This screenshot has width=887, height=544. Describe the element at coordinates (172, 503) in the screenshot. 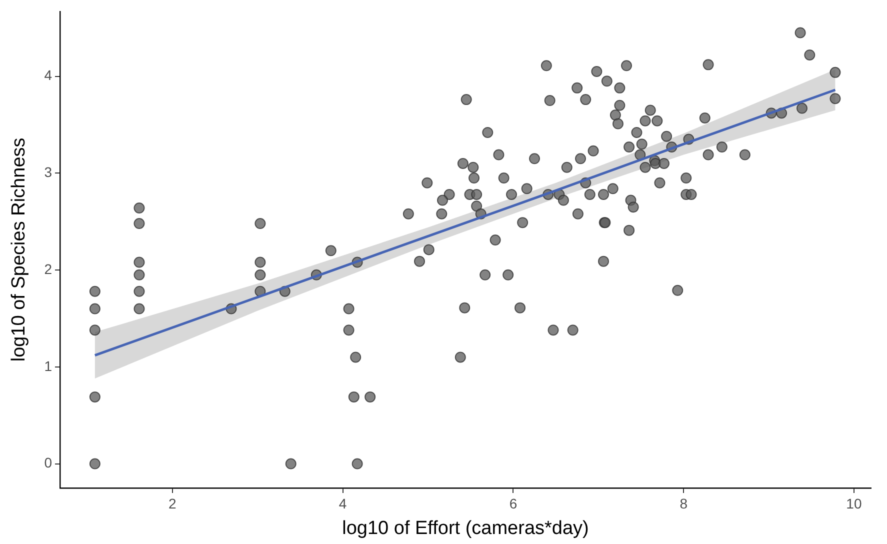

I see `x-tick-label: 2` at that location.